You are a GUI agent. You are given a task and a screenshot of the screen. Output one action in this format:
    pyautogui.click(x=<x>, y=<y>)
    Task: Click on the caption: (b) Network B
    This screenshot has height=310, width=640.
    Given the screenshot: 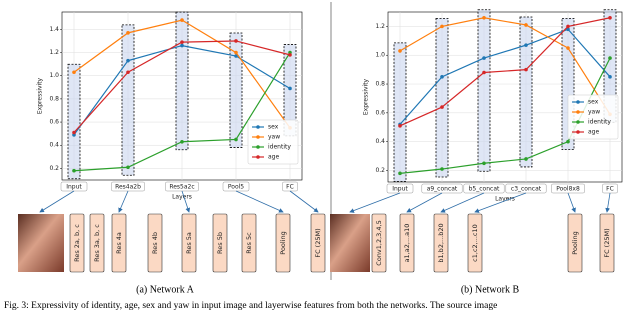 What is the action you would take?
    pyautogui.click(x=490, y=289)
    